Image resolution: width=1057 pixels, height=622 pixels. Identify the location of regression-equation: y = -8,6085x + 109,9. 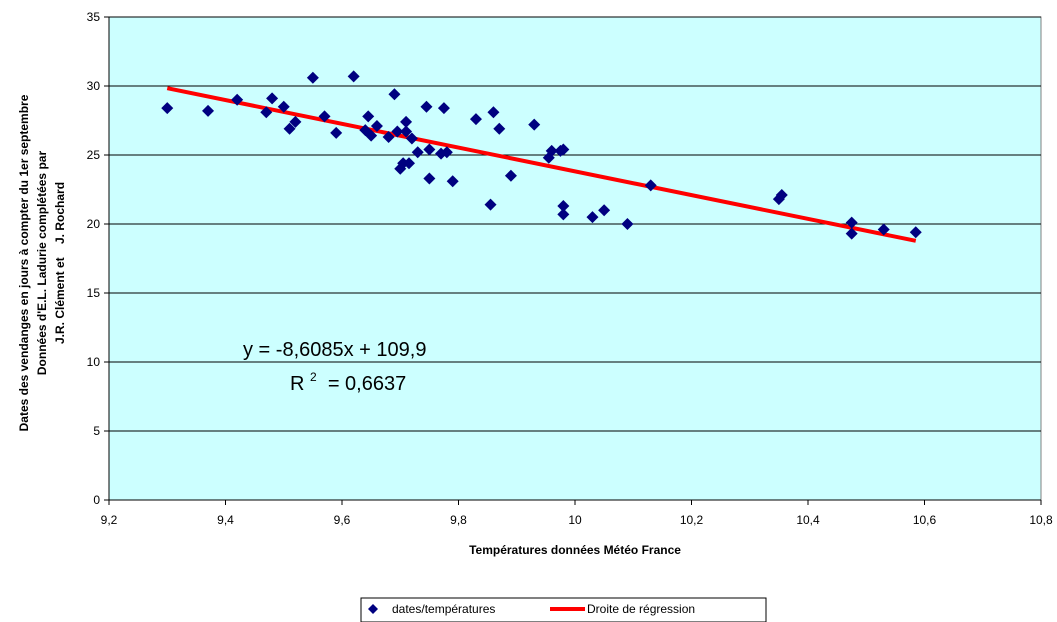
(334, 350).